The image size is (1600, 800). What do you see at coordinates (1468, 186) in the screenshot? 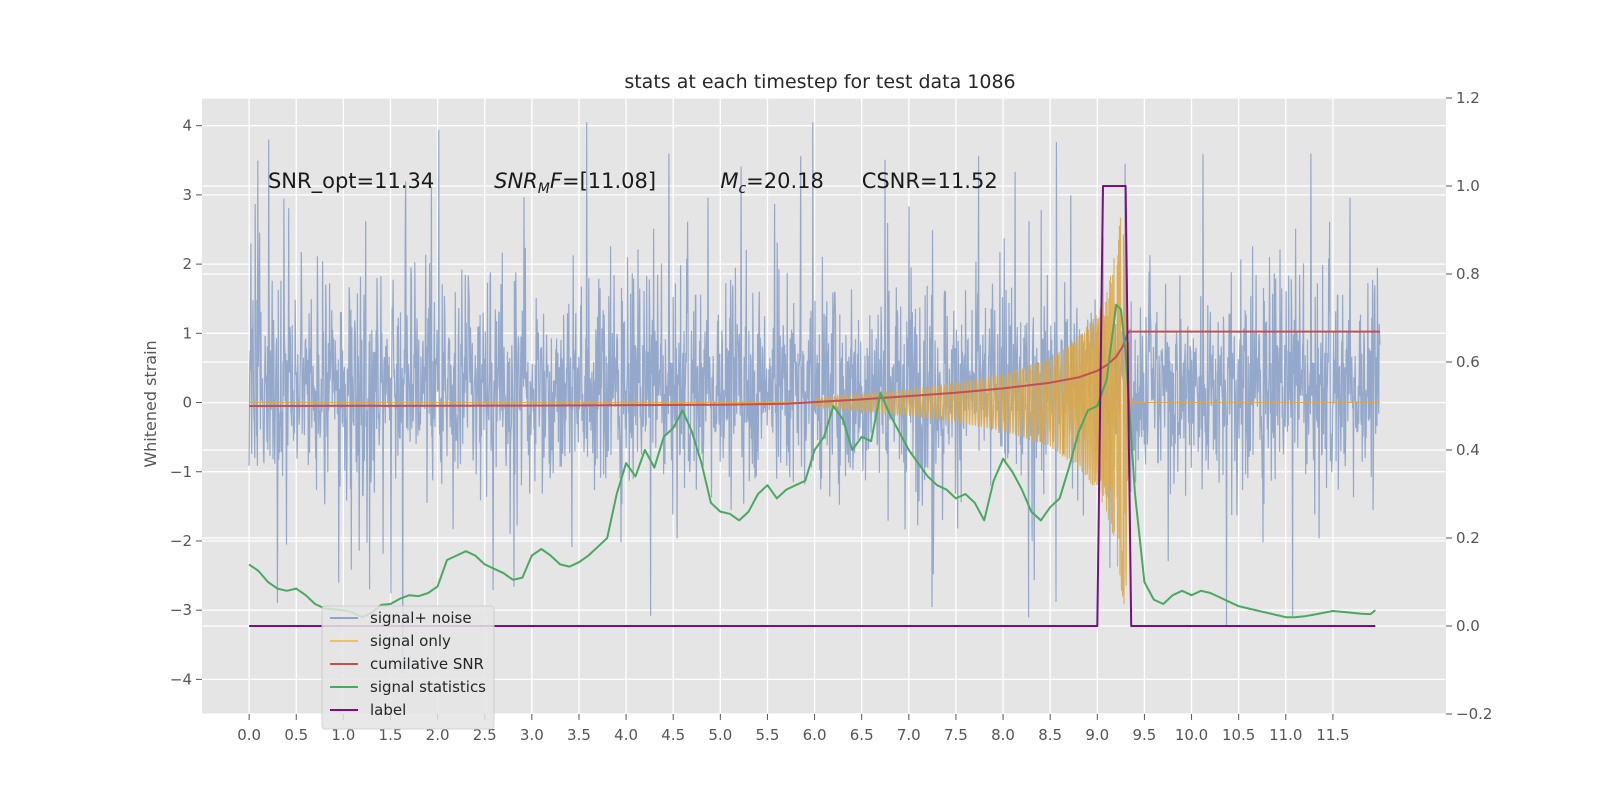
I see `y-right-tick-label: 1.0` at bounding box center [1468, 186].